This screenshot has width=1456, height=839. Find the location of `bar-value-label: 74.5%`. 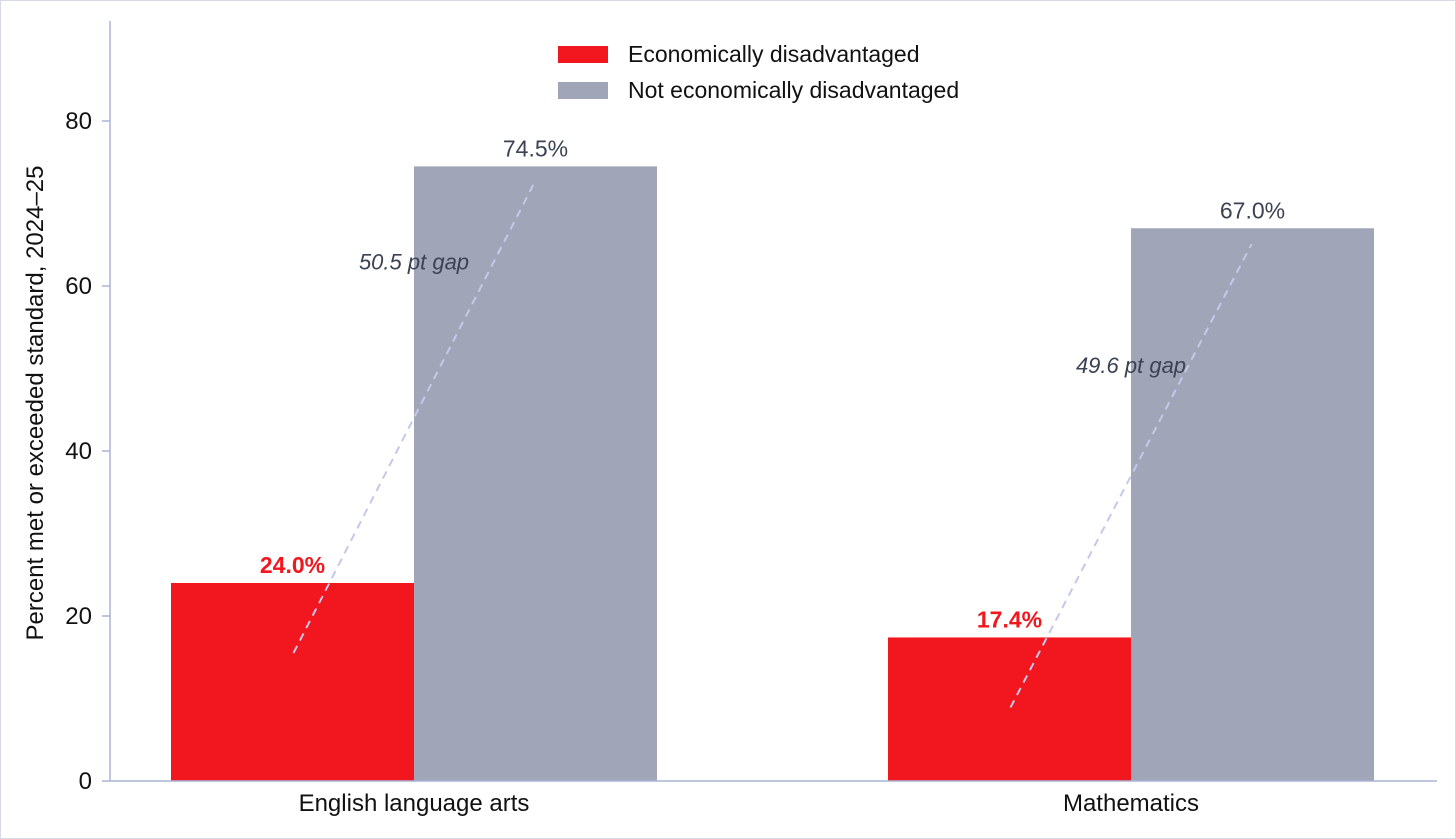

bar-value-label: 74.5% is located at coordinates (535, 148).